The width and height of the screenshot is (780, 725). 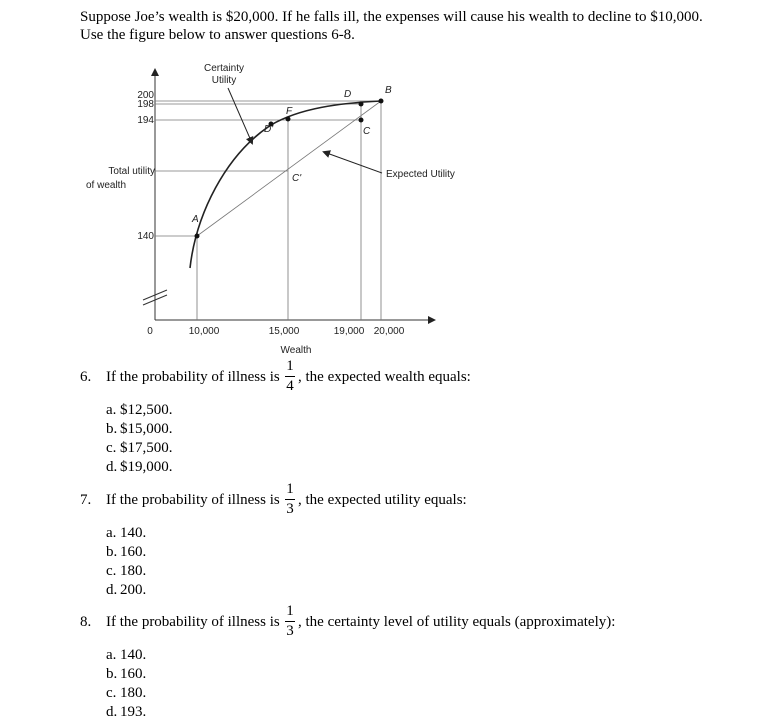 I want to click on point-label: C', so click(x=297, y=178).